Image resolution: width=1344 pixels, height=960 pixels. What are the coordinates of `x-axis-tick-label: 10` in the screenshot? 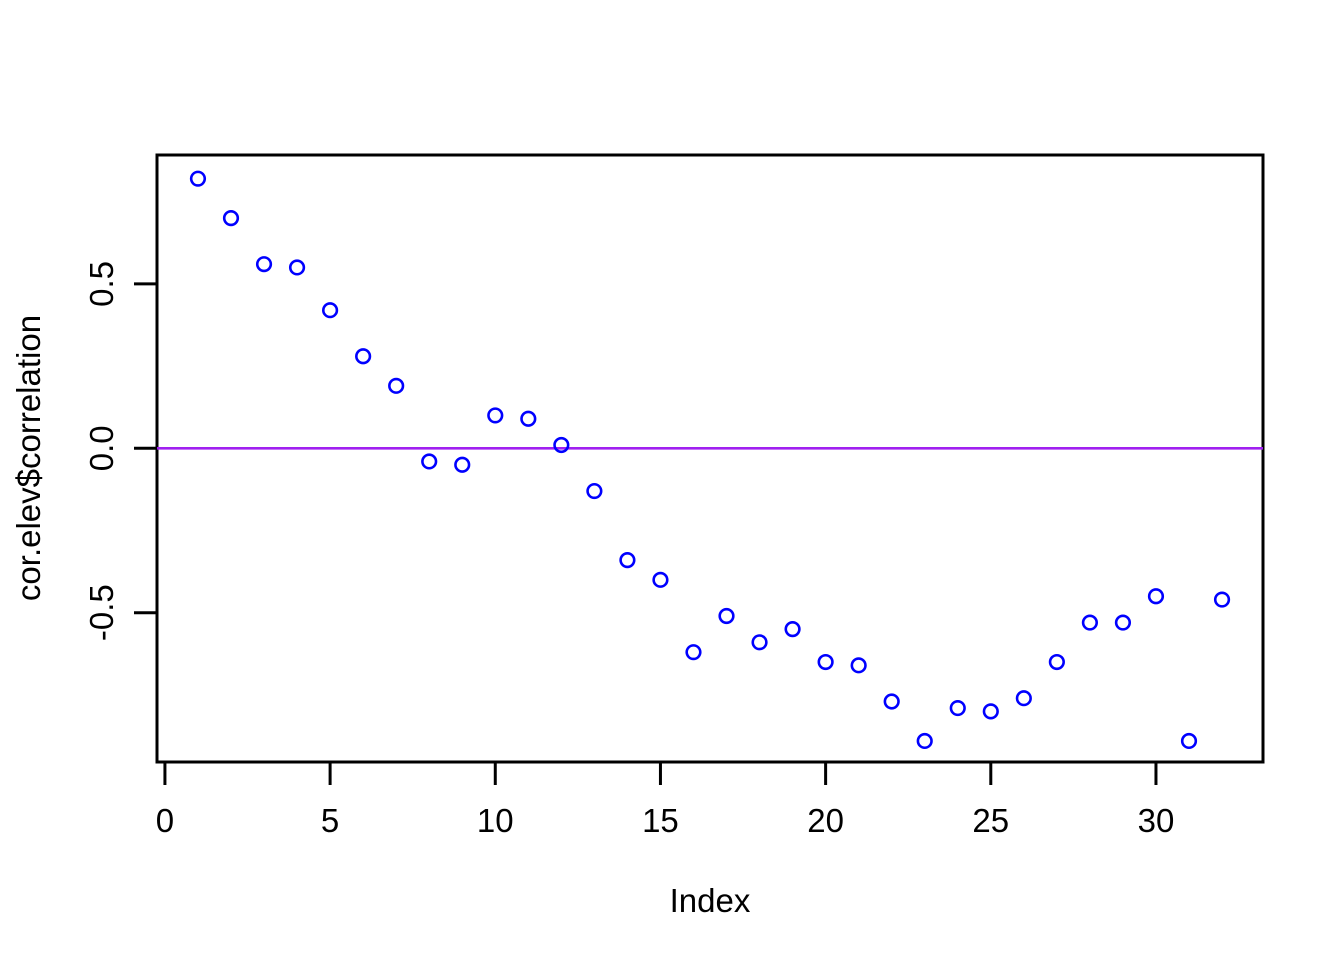 It's located at (495, 820).